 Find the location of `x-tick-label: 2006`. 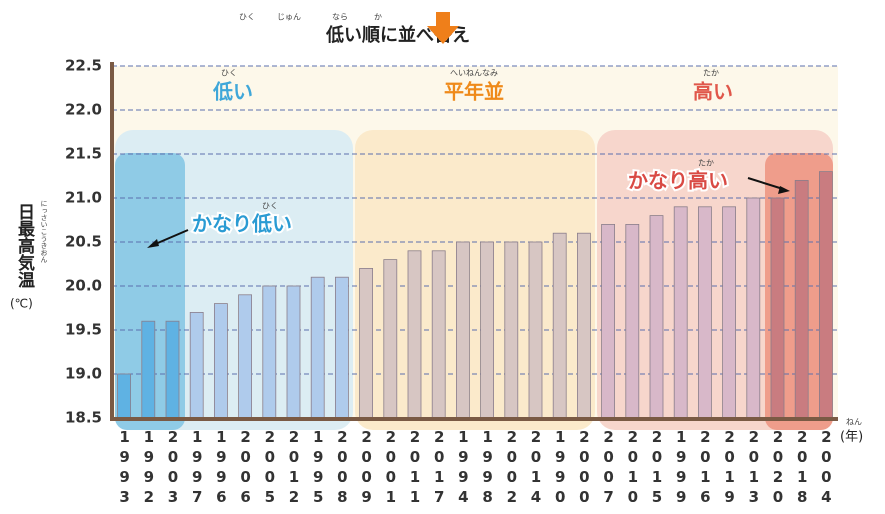

x-tick-label: 2006 is located at coordinates (246, 468).